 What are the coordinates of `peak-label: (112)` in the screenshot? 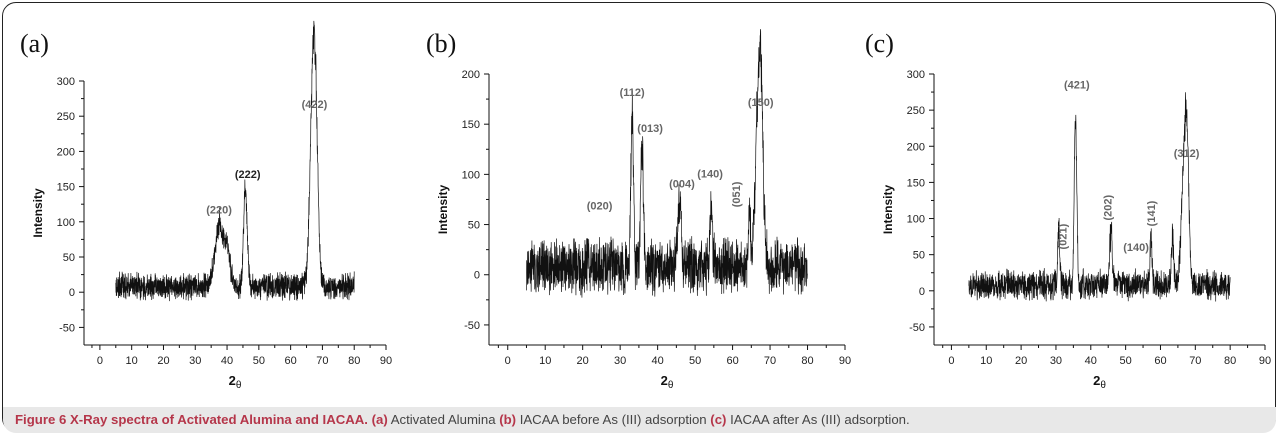 It's located at (632, 93).